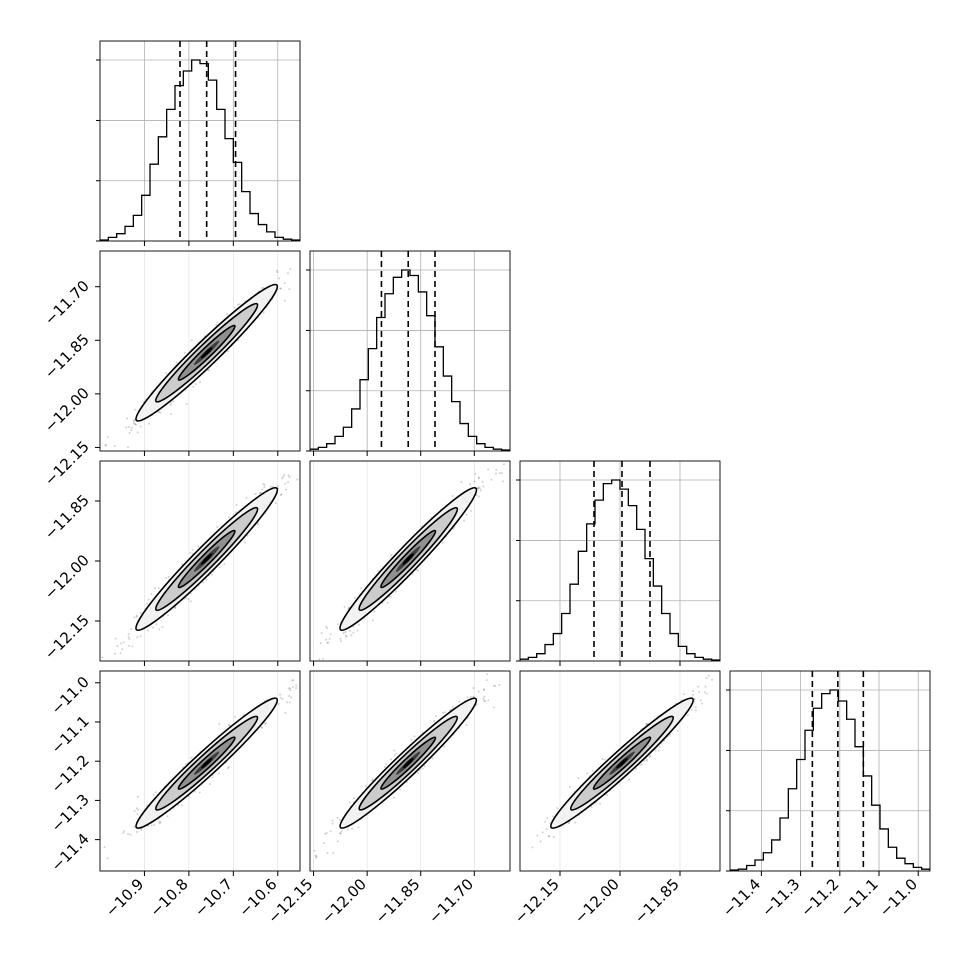 The height and width of the screenshot is (970, 970). I want to click on y-tick-label: −12.15, so click(67, 464).